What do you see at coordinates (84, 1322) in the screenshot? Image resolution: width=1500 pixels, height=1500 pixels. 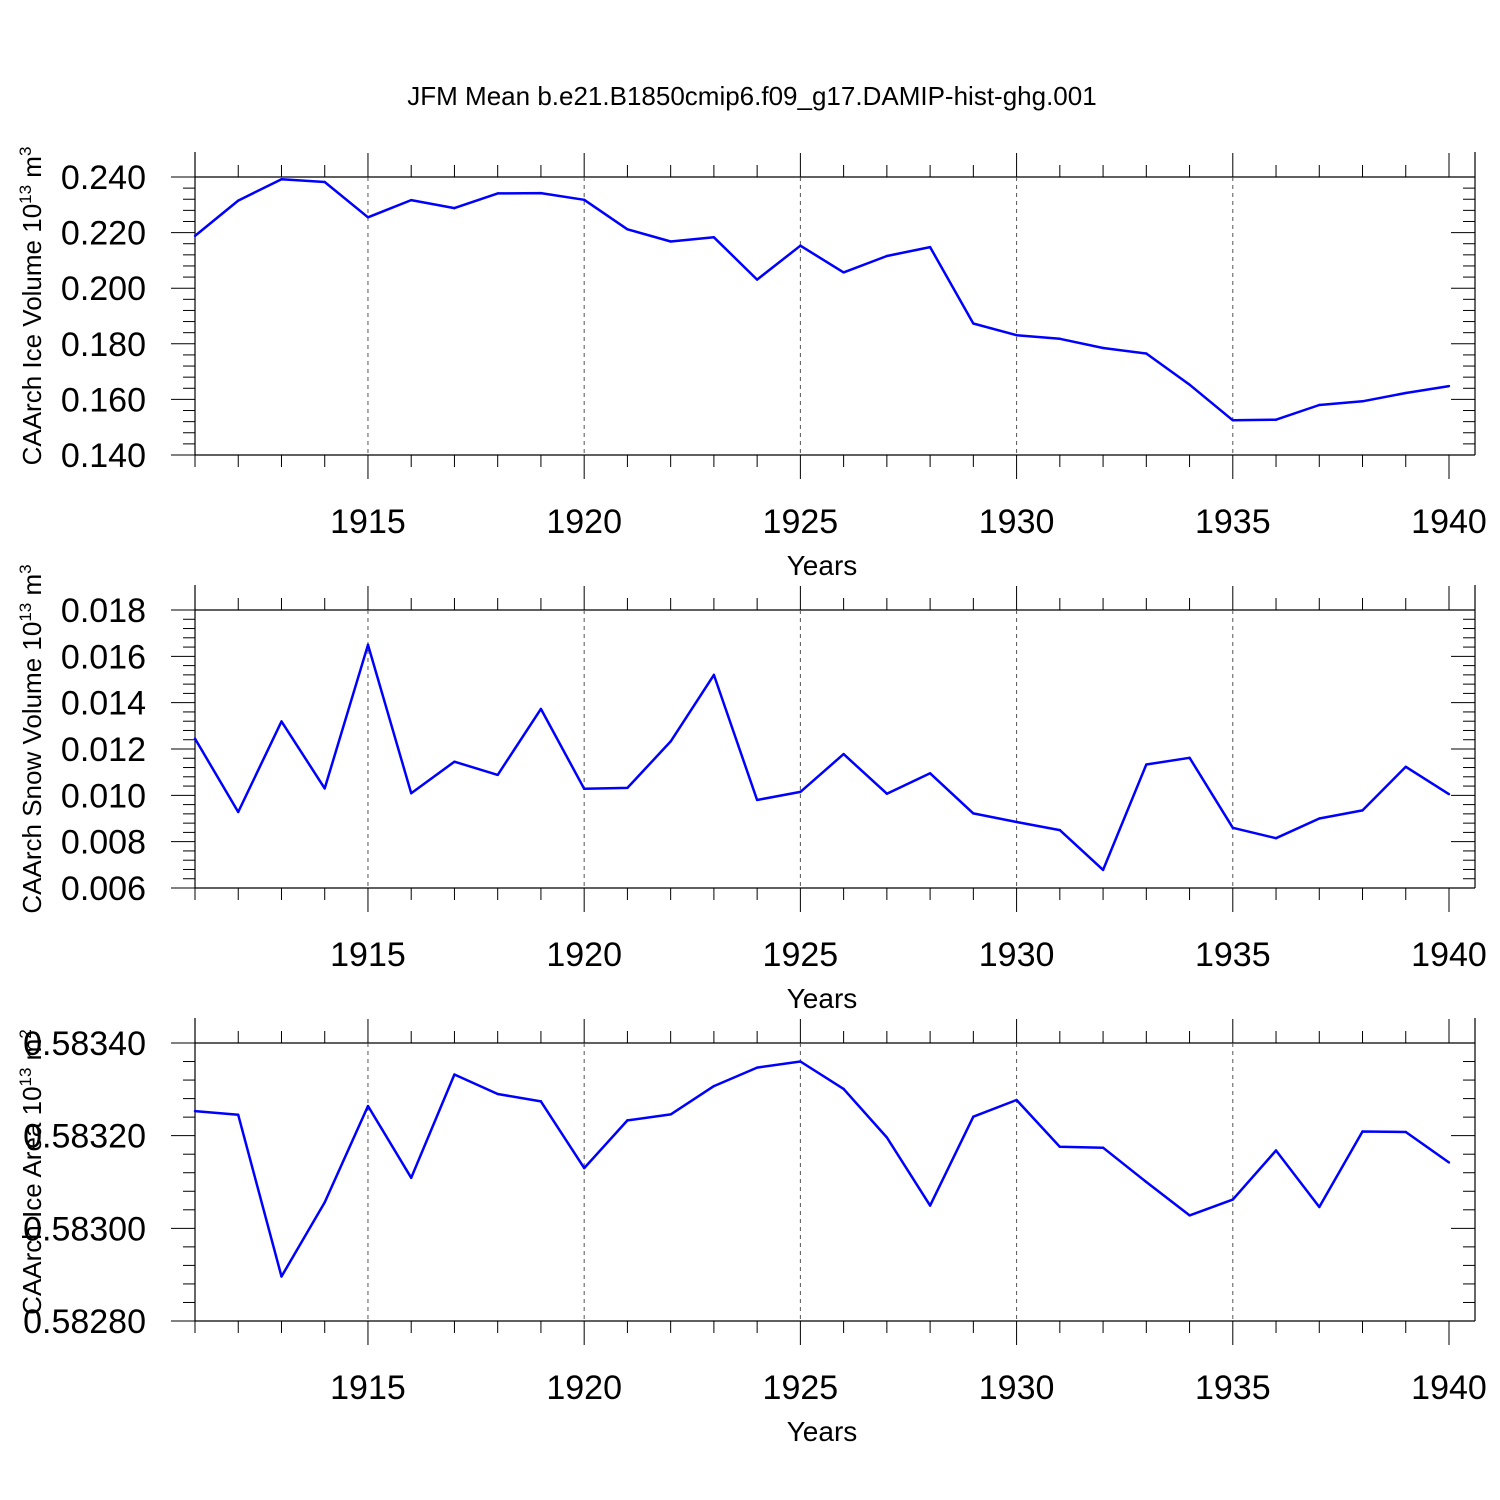 I see `y-tick-label: 0.58280` at bounding box center [84, 1322].